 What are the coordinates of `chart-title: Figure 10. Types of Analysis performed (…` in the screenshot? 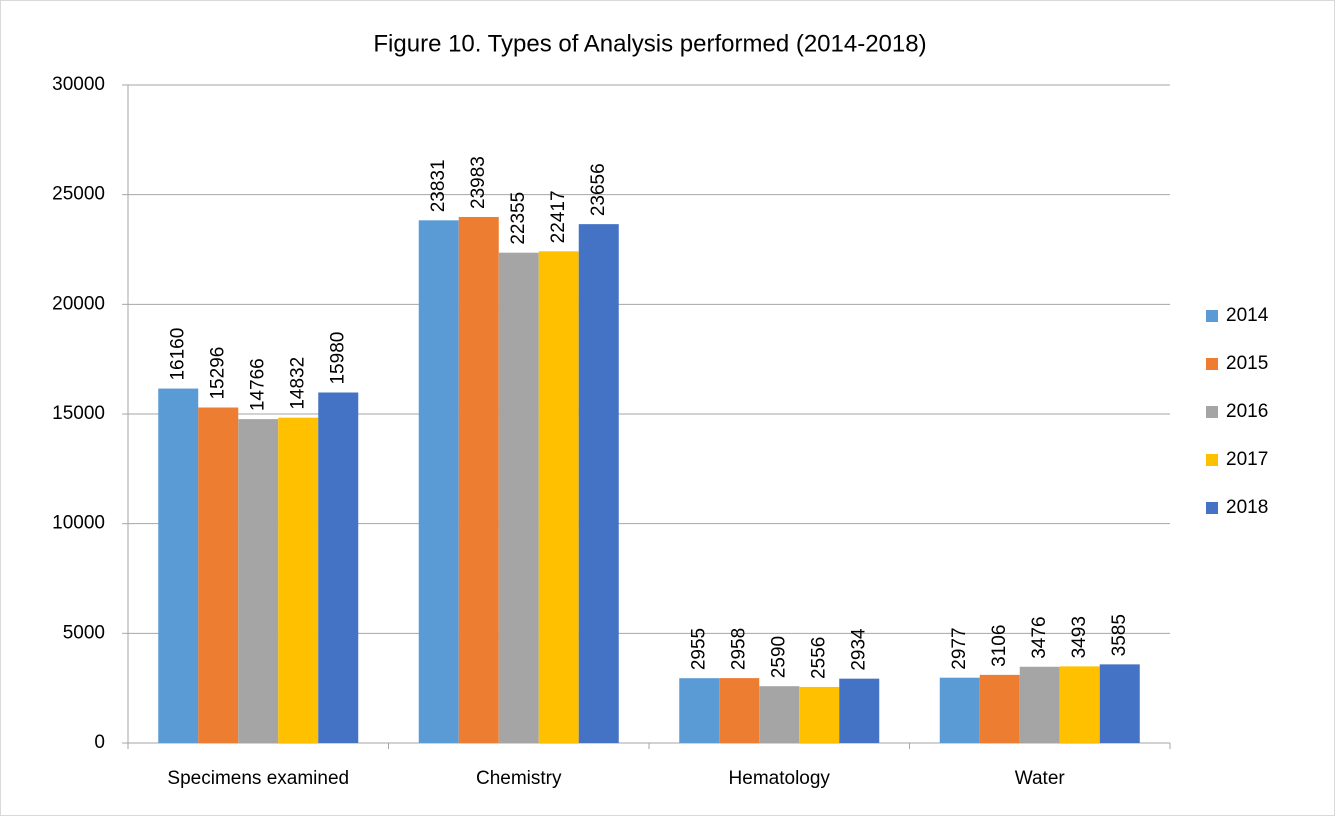 It's located at (649, 43).